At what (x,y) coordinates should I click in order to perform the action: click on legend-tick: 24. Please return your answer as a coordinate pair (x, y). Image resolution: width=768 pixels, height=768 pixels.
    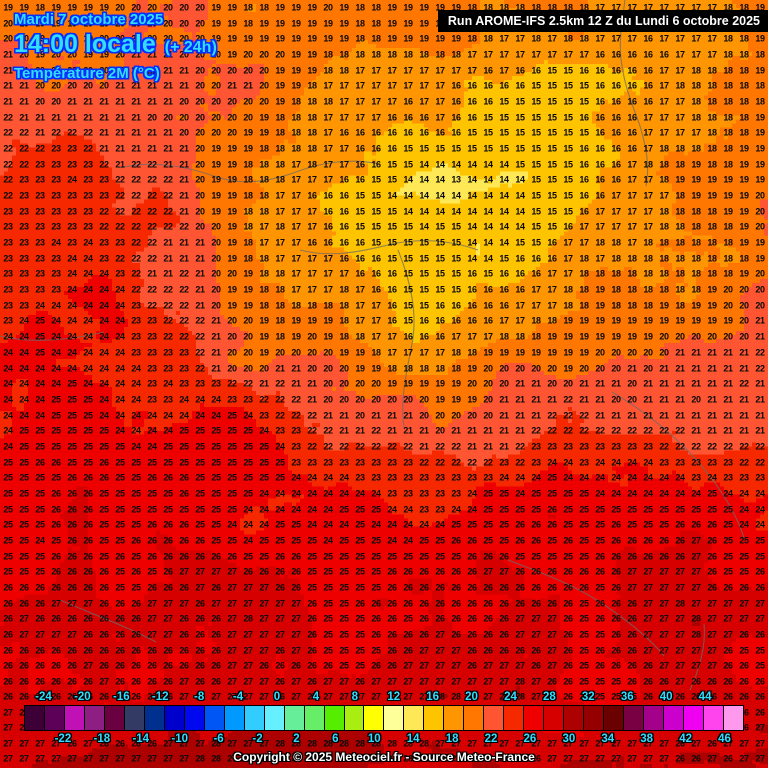
    Looking at the image, I should click on (510, 697).